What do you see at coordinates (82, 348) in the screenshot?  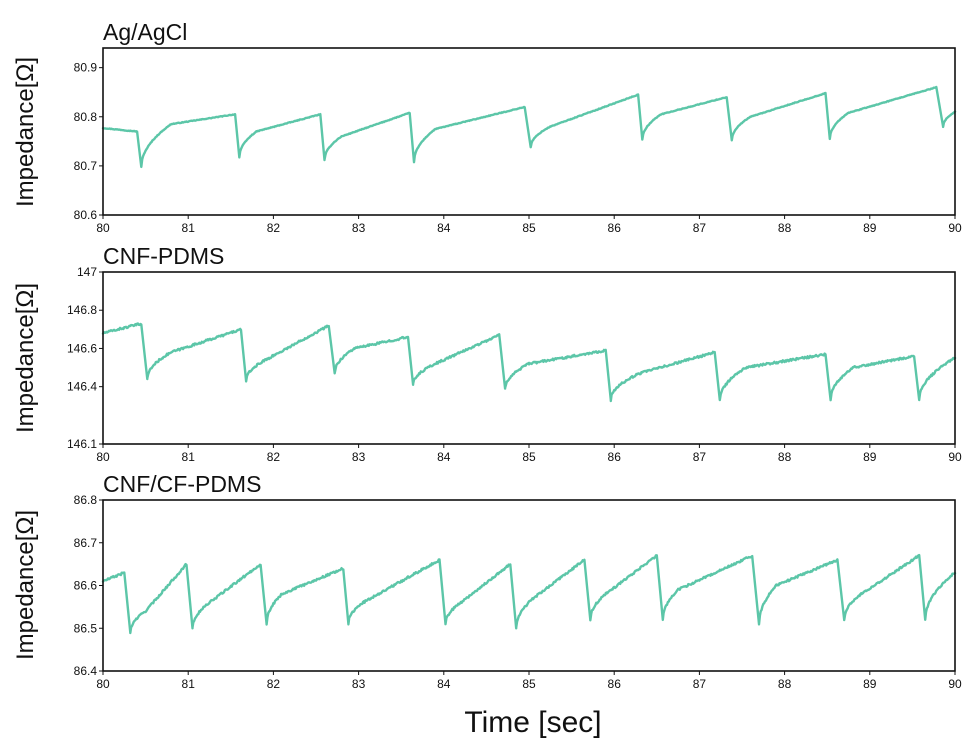 I see `y-tick-label: 146.6` at bounding box center [82, 348].